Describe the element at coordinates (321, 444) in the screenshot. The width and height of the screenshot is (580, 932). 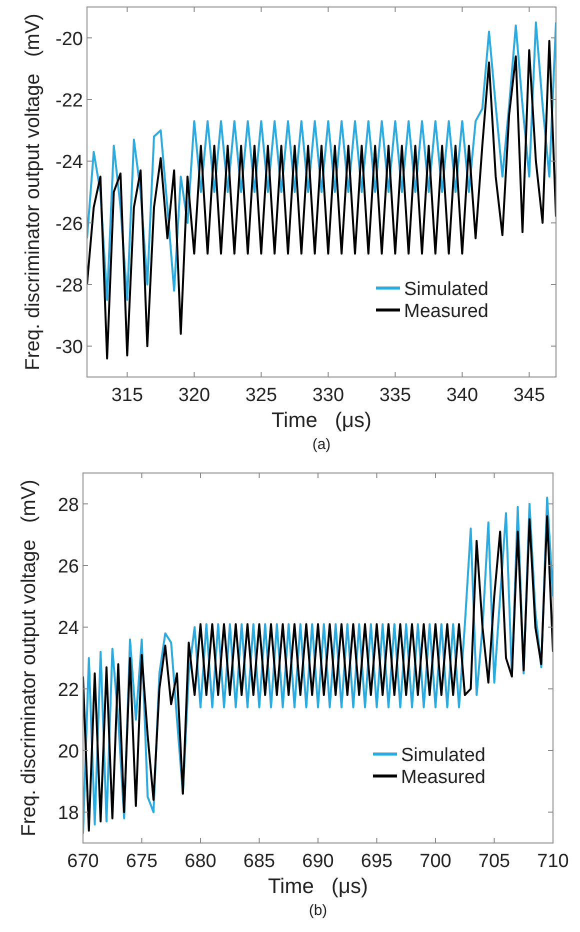
I see `text: (a)` at that location.